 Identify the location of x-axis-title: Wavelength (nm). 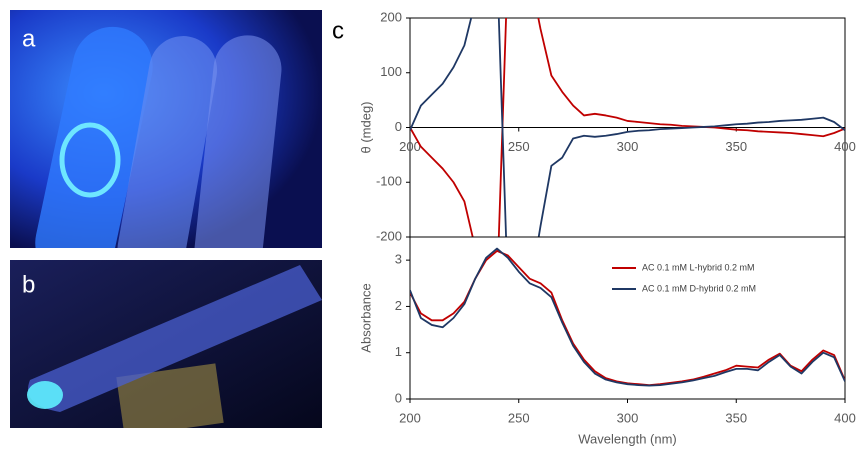
(627, 438).